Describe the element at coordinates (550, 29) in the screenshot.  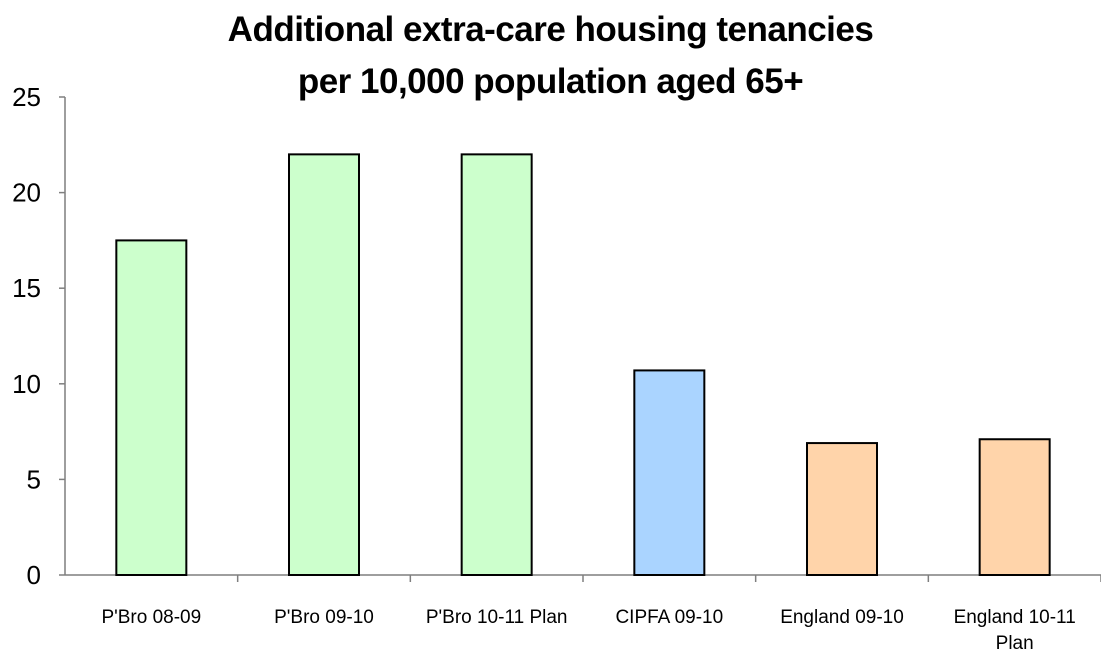
I see `chart-title-line-1: Additional extra-care housing tenancies` at that location.